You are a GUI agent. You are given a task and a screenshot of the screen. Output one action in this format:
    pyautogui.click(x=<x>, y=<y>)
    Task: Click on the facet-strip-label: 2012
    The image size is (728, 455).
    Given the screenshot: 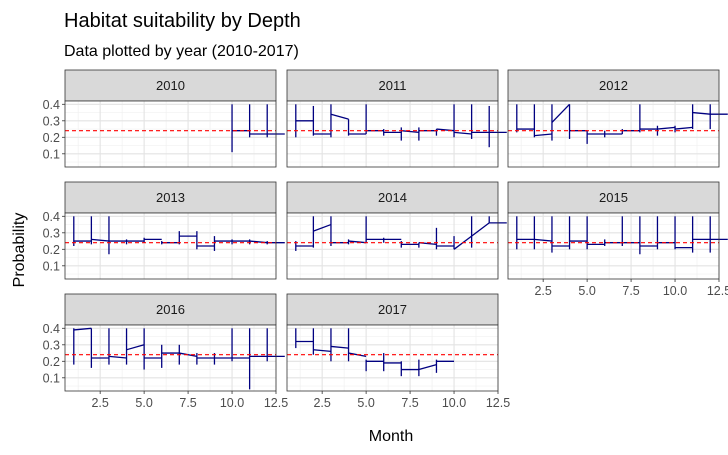 What is the action you would take?
    pyautogui.click(x=613, y=85)
    